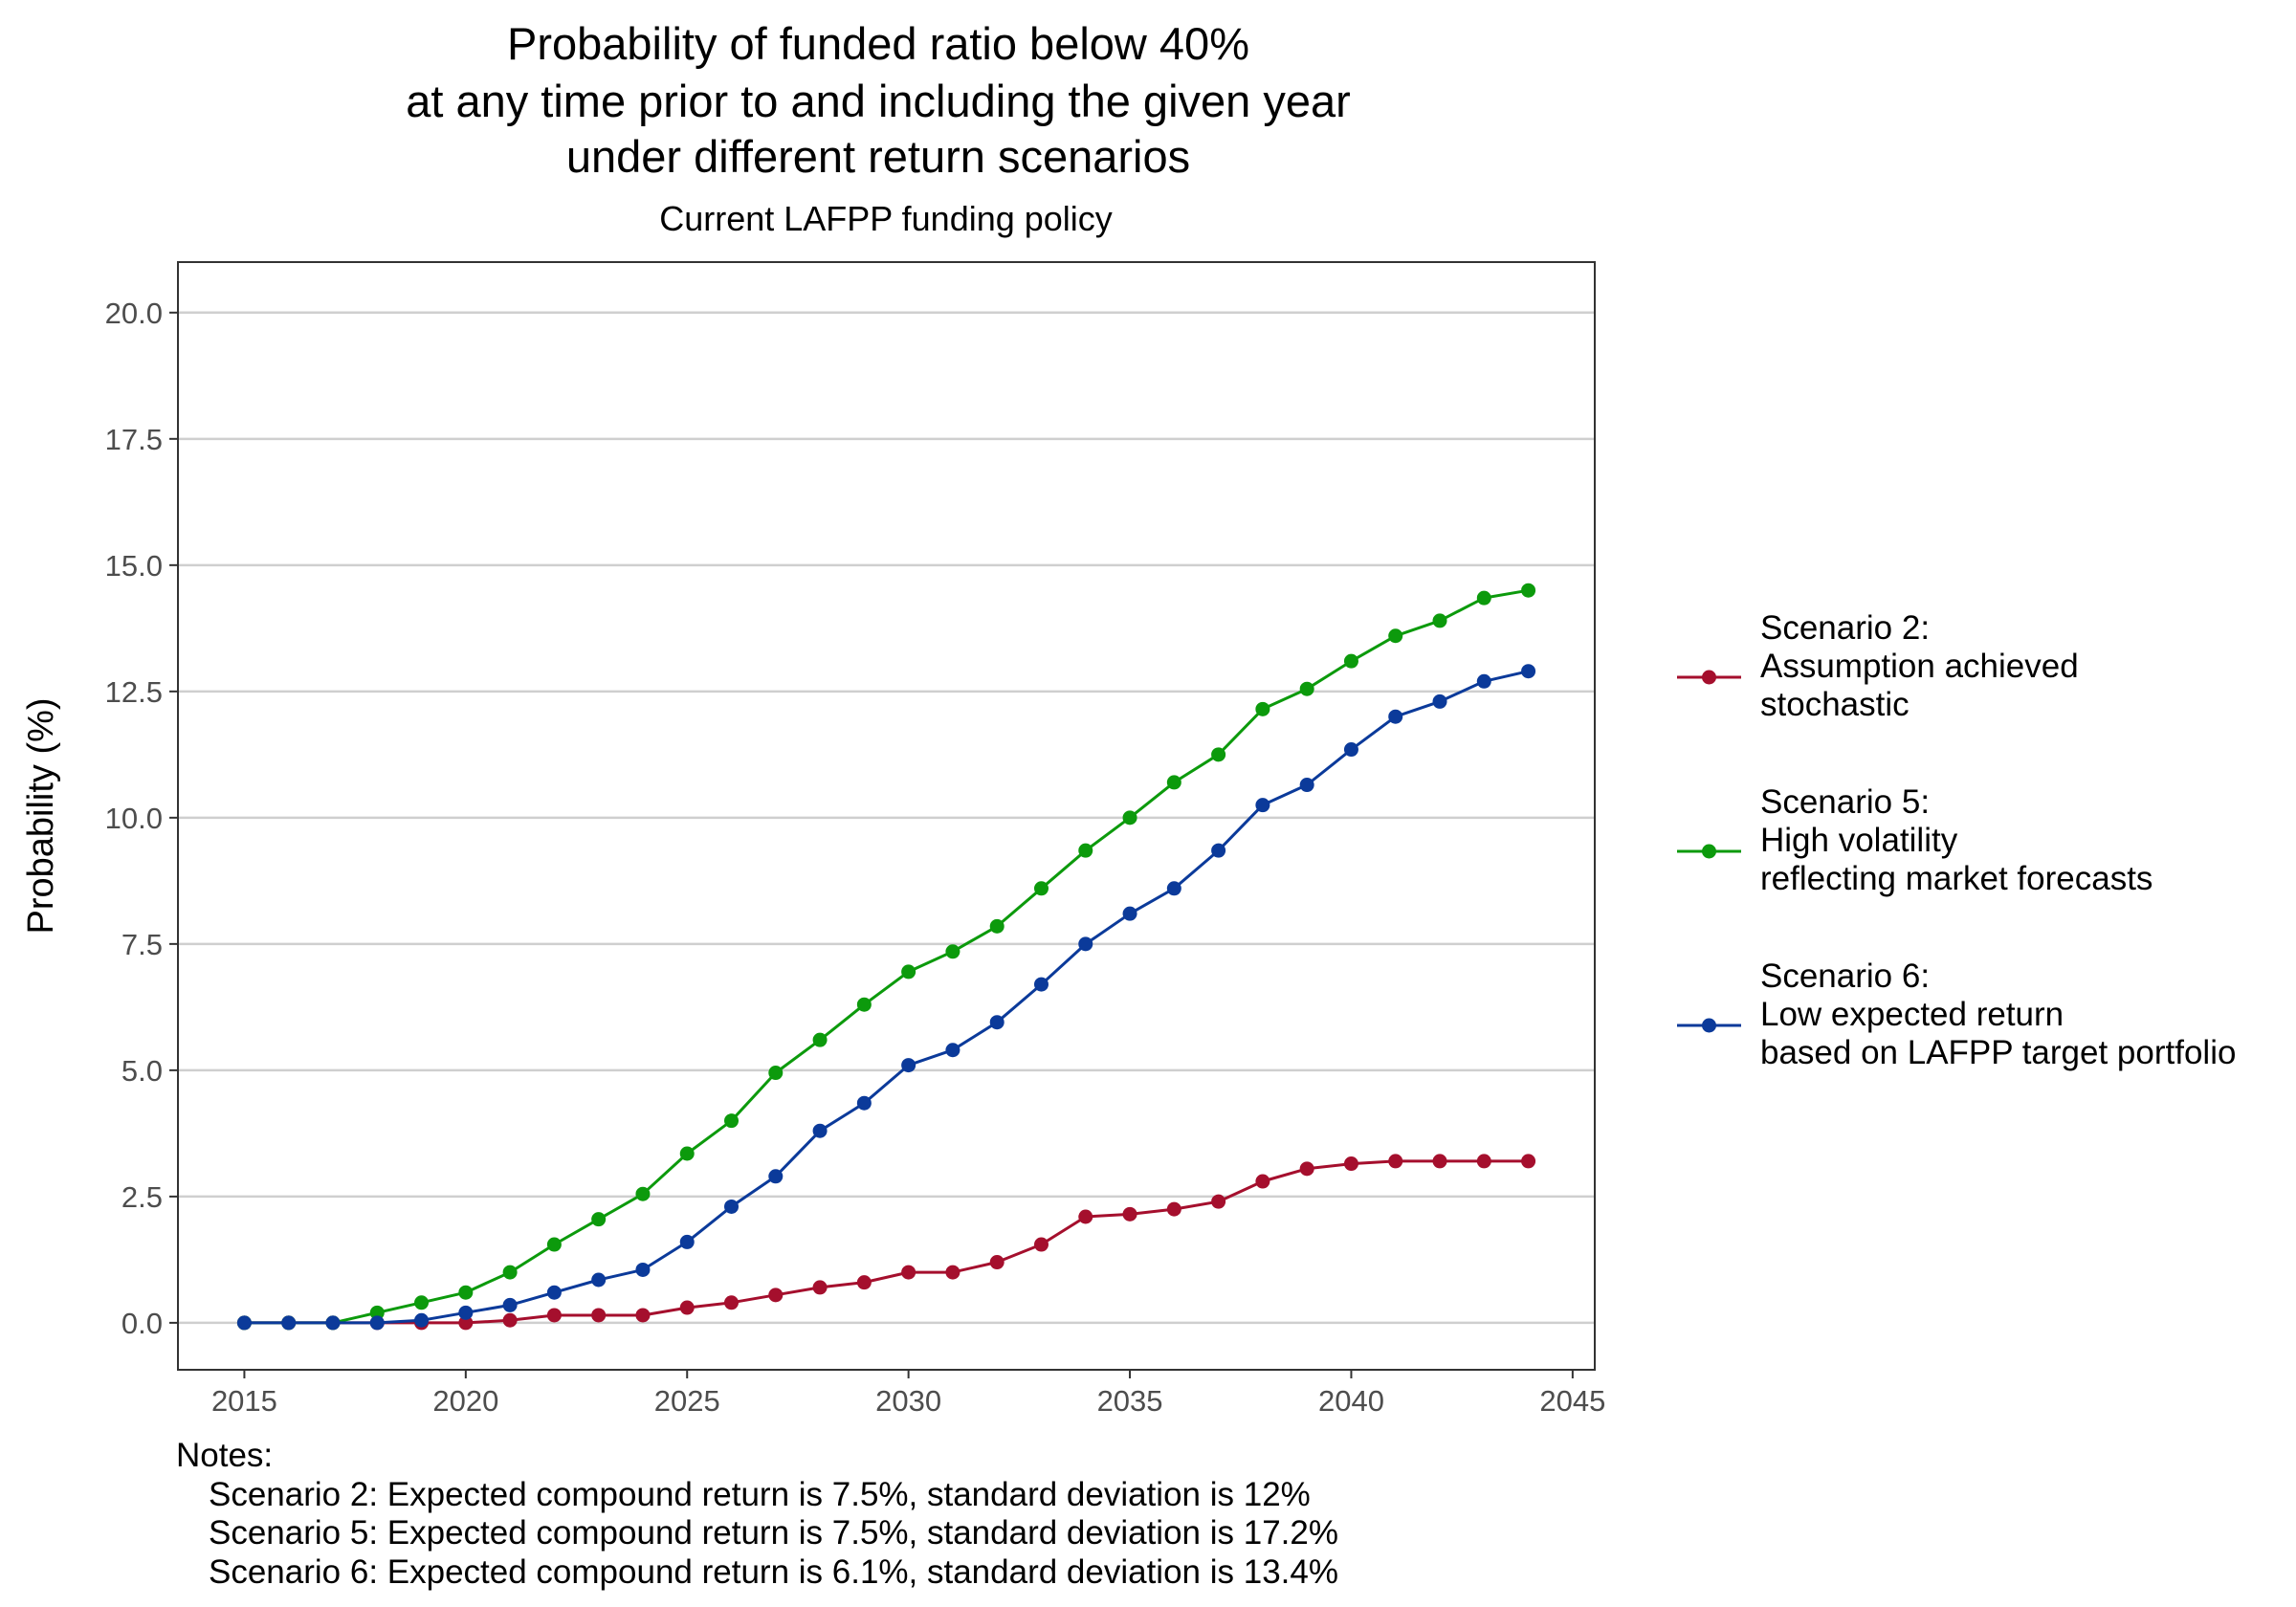  What do you see at coordinates (134, 692) in the screenshot?
I see `y-tick-label: 12.5` at bounding box center [134, 692].